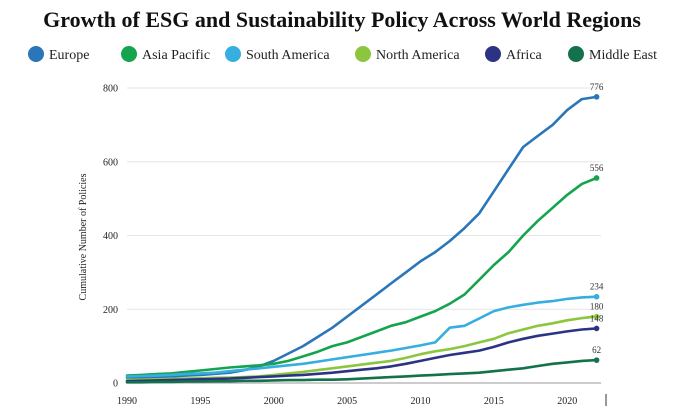 The width and height of the screenshot is (685, 420). What do you see at coordinates (494, 401) in the screenshot?
I see `x-tick-label-2015: 2015` at bounding box center [494, 401].